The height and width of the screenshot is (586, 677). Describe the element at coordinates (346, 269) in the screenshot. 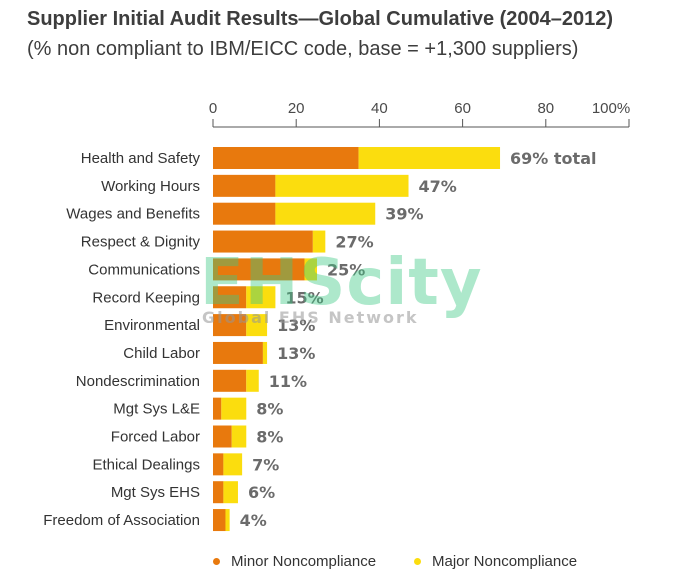

I see `total-value-label: 25%` at that location.